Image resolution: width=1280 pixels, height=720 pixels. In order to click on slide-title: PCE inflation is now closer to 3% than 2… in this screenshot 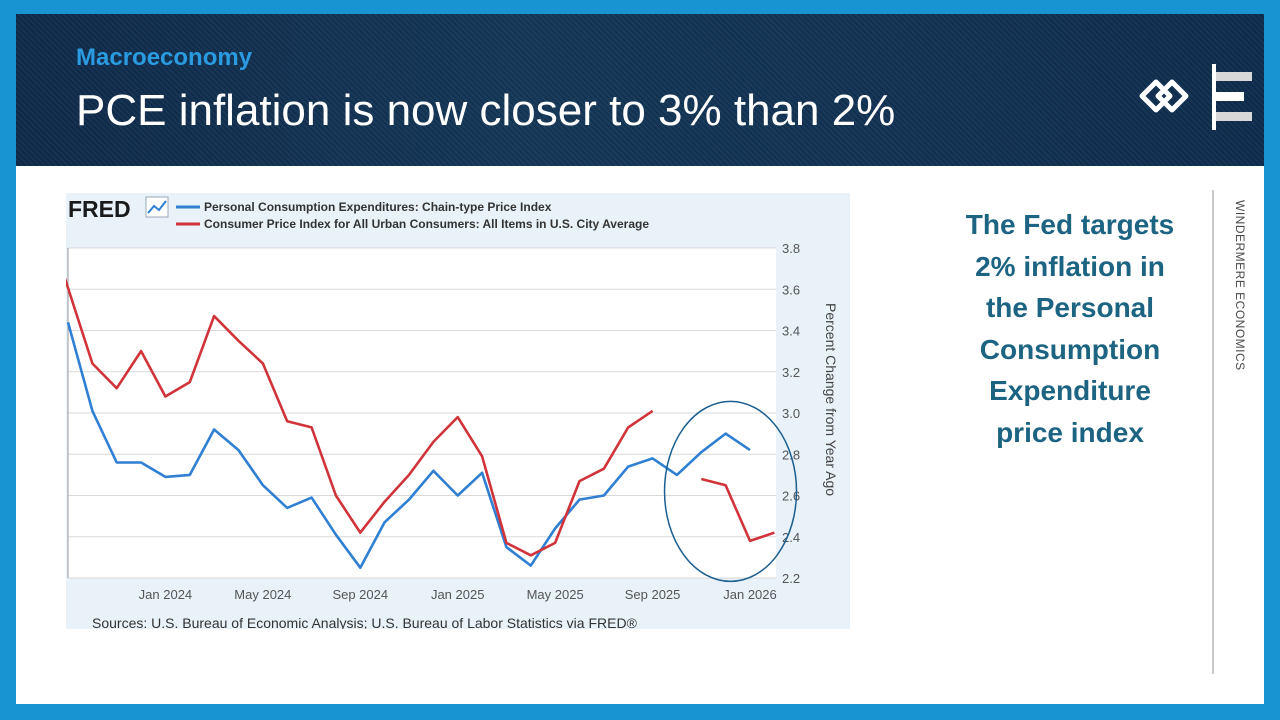, I will do `click(486, 110)`.